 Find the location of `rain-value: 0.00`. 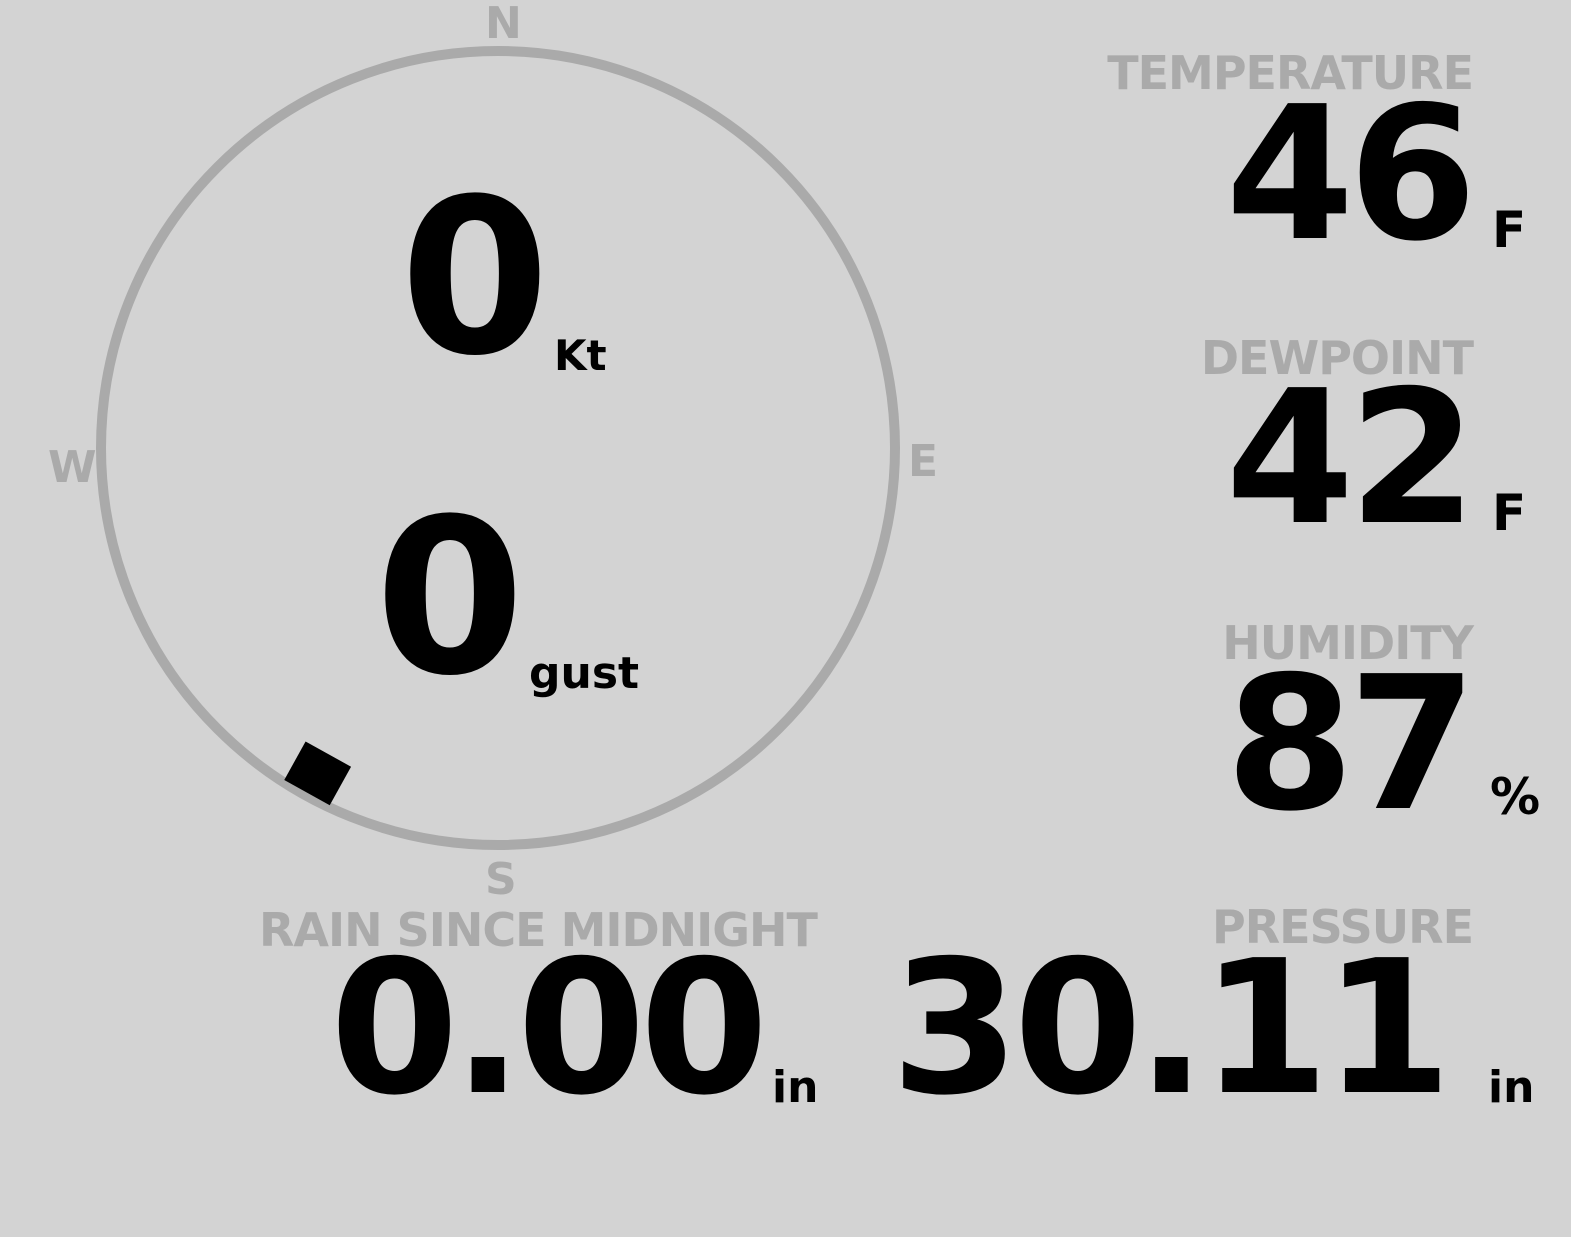

rain-value: 0.00 is located at coordinates (549, 1028).